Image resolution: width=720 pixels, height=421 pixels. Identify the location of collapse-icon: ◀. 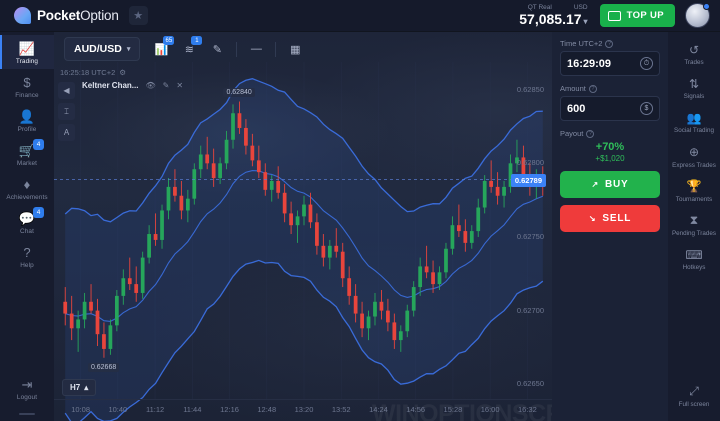
(66, 90).